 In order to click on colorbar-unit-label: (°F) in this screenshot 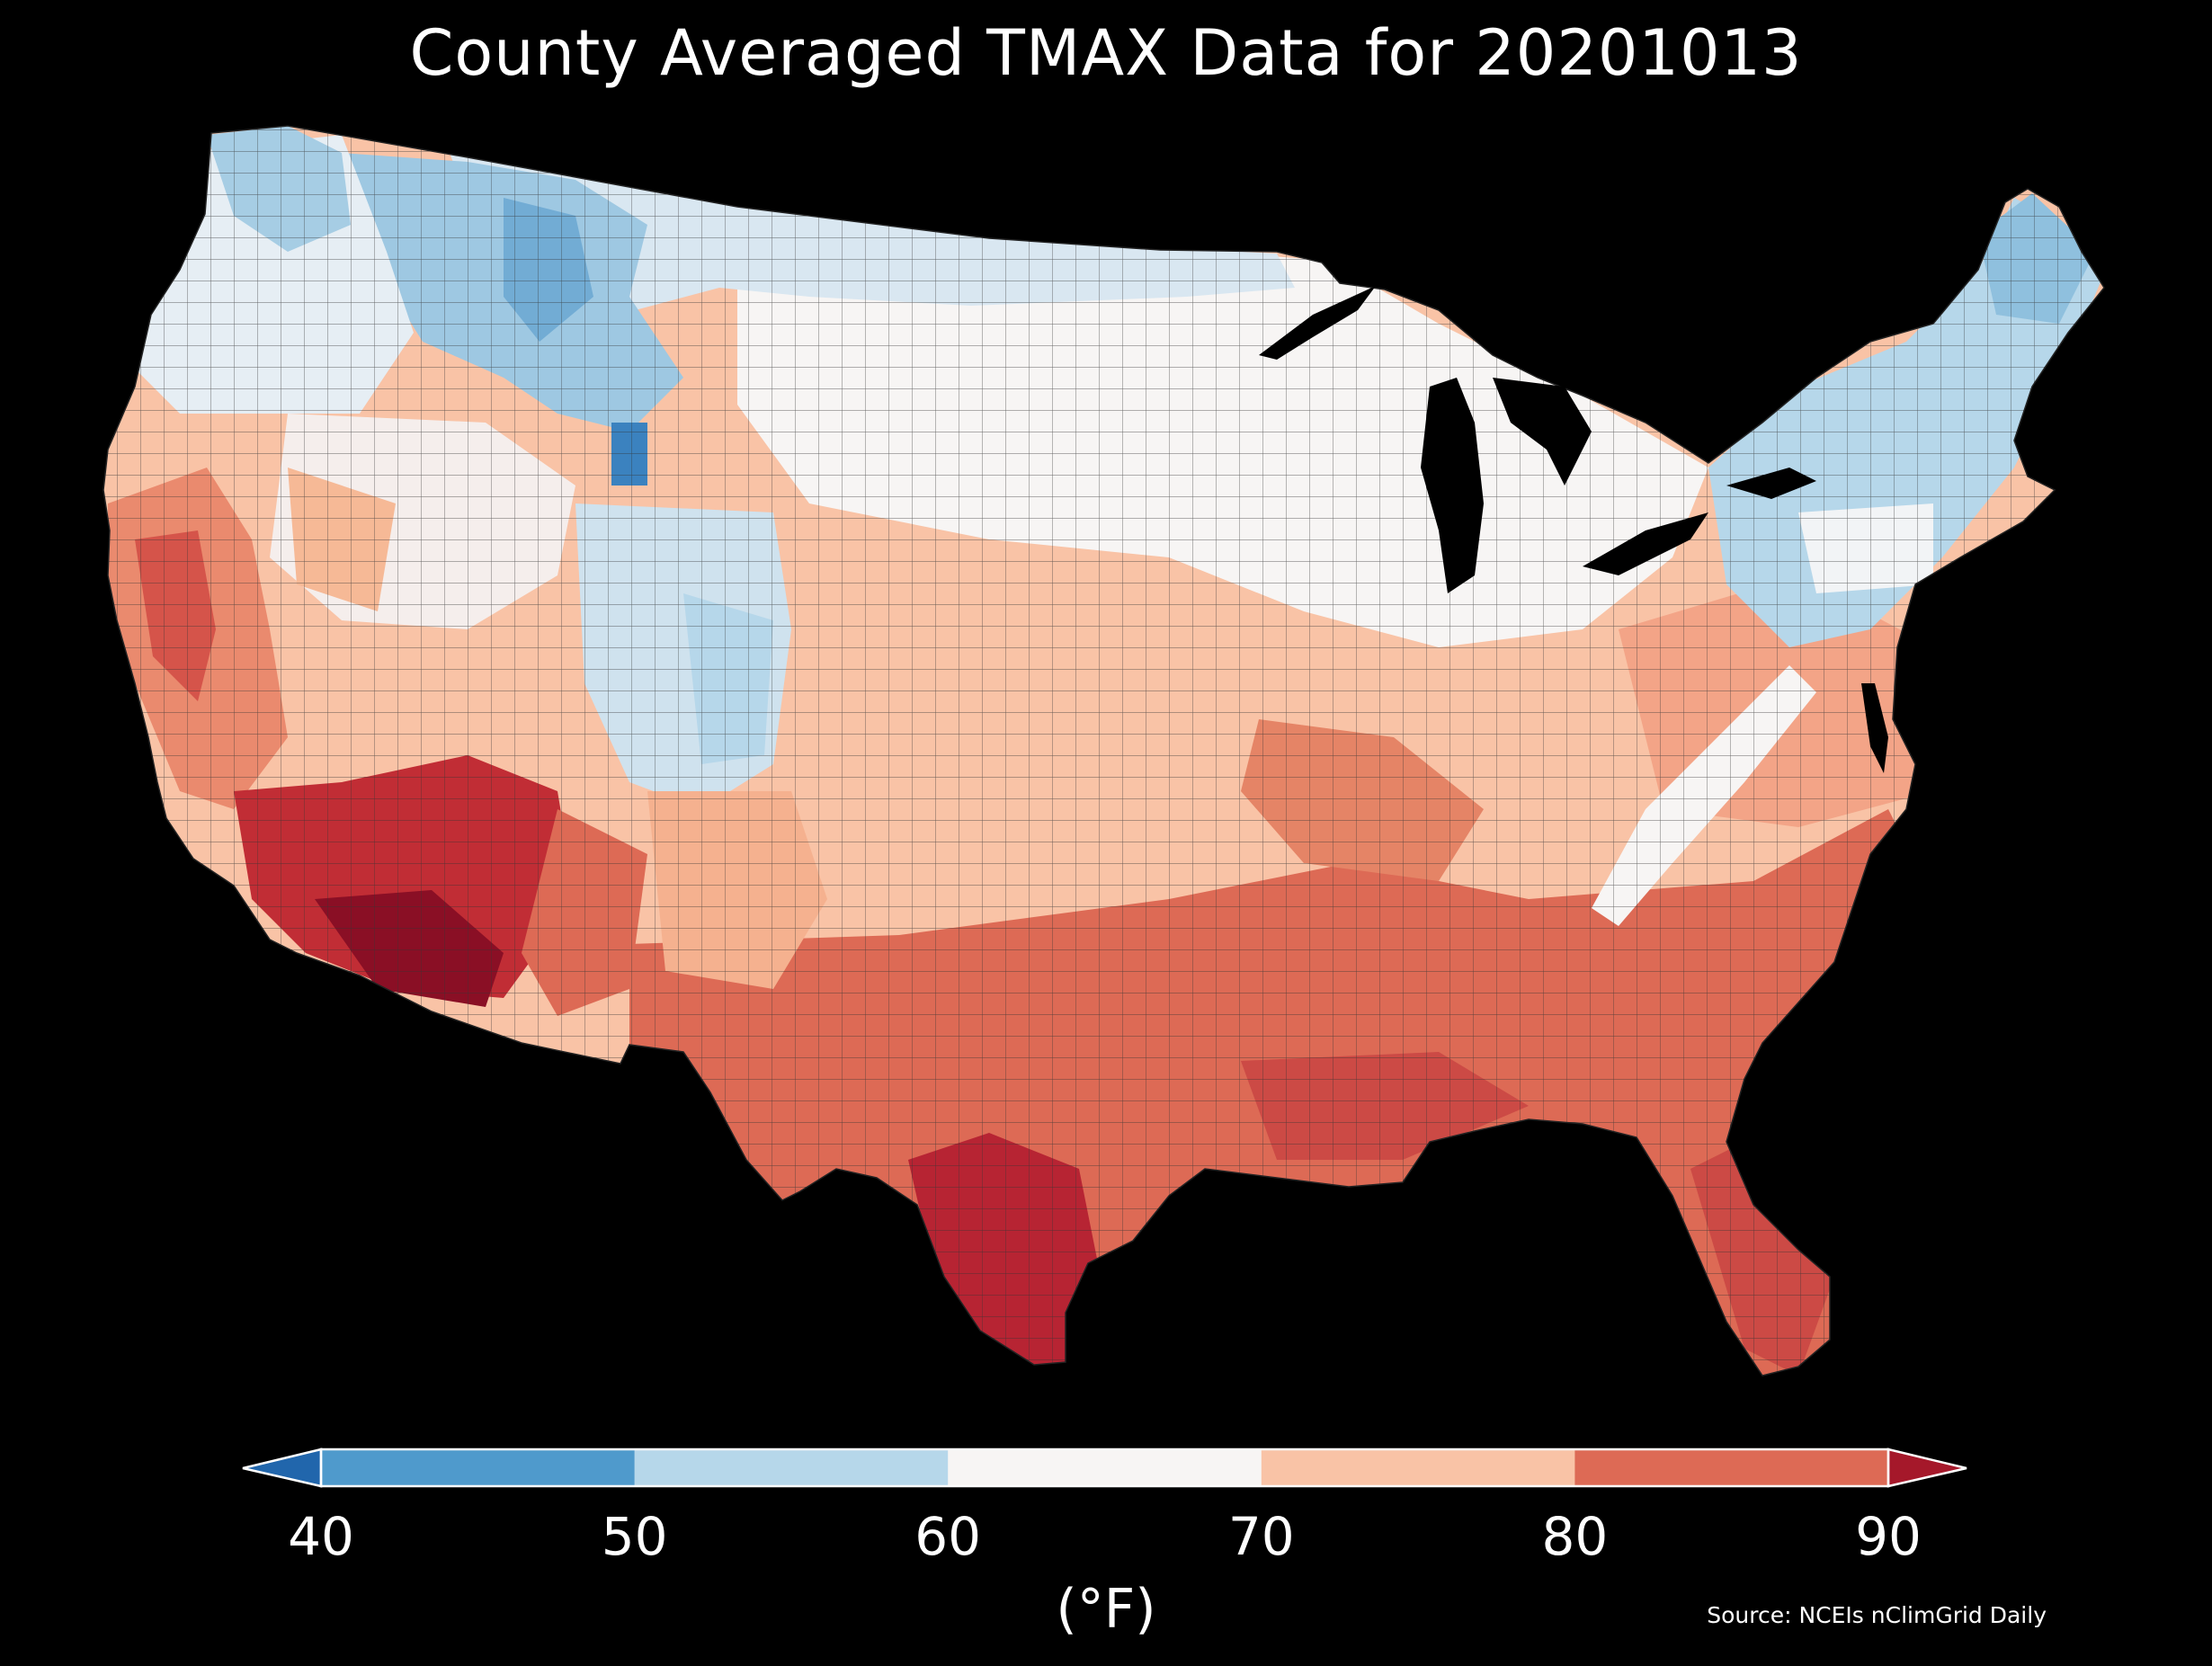, I will do `click(1106, 1610)`.